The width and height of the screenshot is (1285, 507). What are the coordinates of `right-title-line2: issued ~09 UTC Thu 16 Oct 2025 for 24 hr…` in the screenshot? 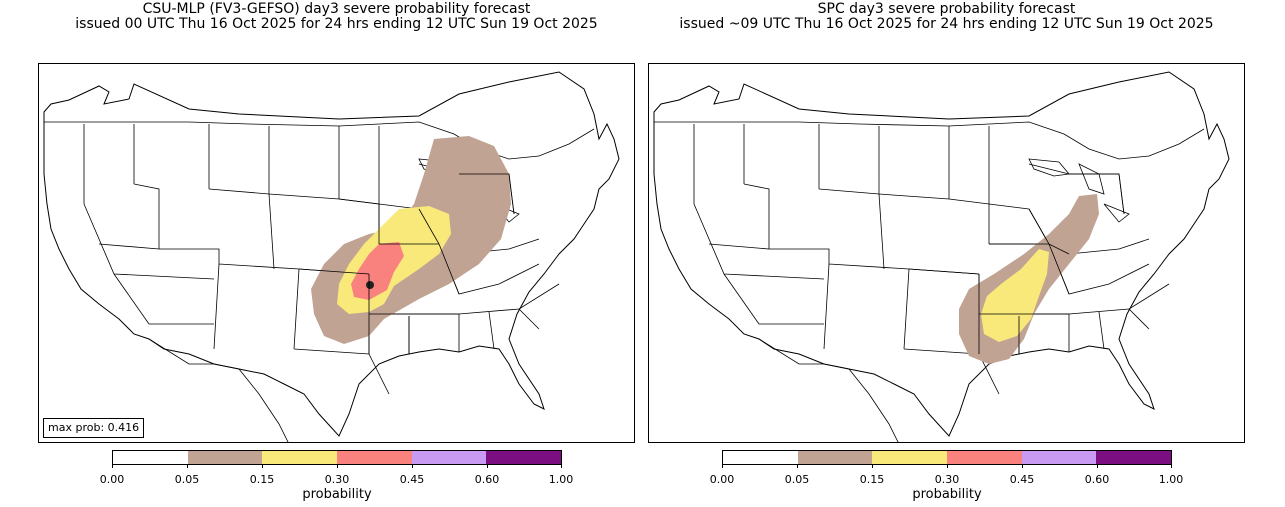 It's located at (946, 24).